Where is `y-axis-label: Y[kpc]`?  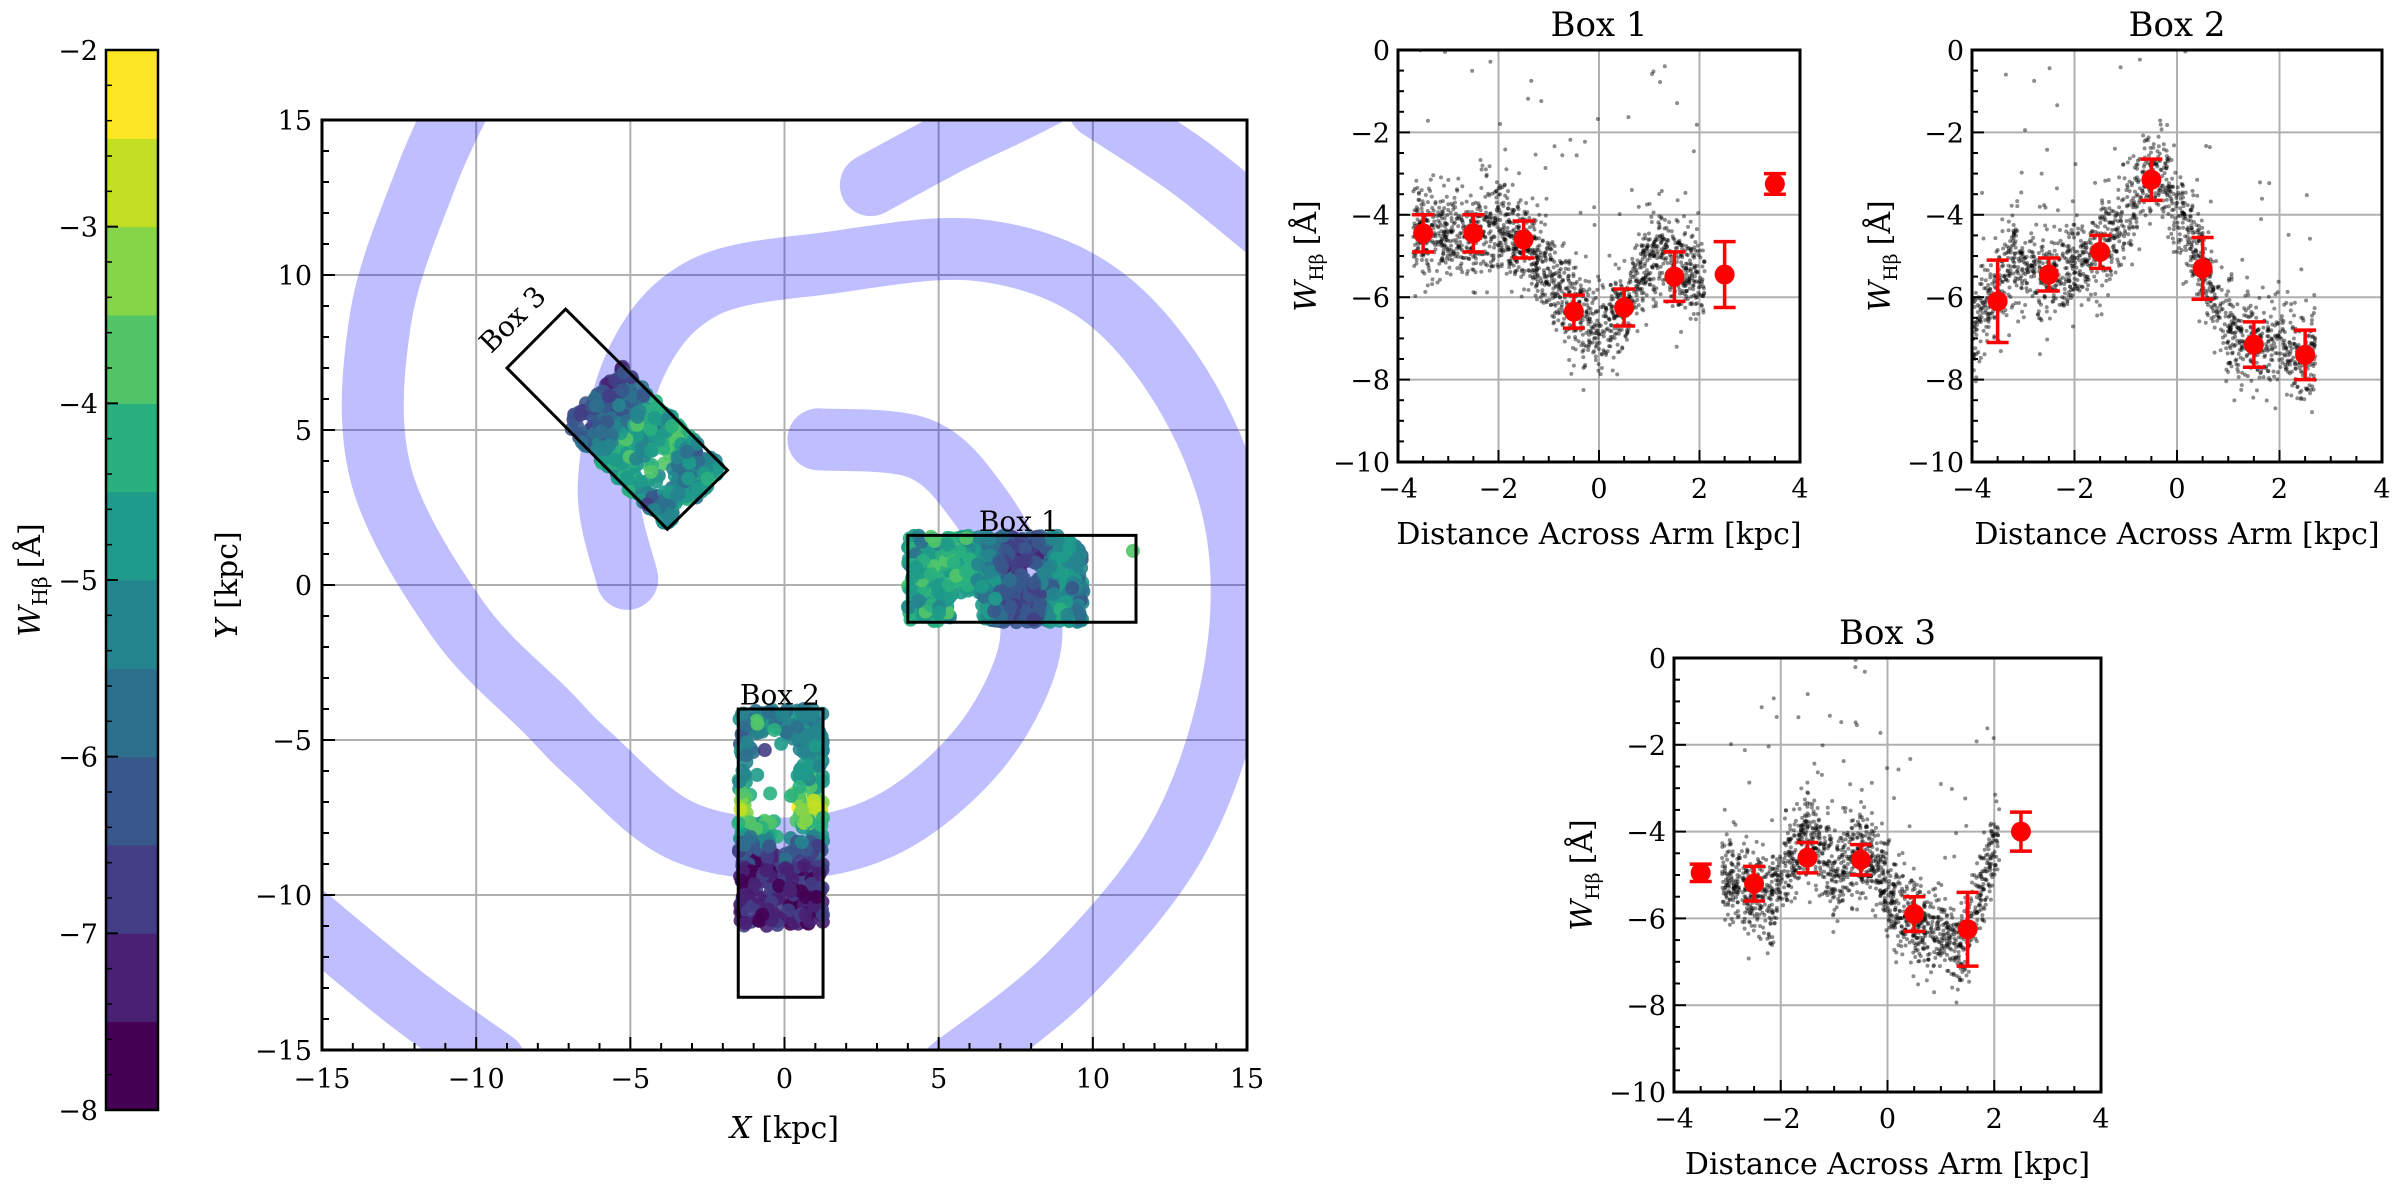 y-axis-label: Y[kpc] is located at coordinates (227, 584).